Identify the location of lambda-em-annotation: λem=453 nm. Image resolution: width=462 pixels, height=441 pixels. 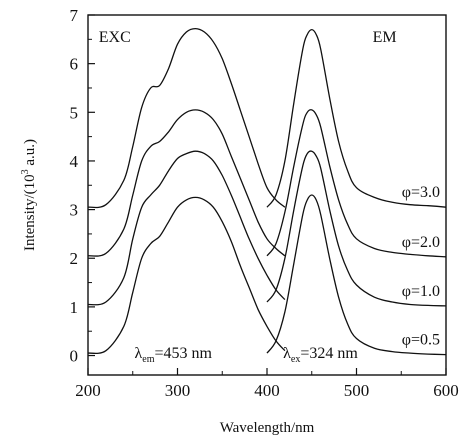
(174, 355).